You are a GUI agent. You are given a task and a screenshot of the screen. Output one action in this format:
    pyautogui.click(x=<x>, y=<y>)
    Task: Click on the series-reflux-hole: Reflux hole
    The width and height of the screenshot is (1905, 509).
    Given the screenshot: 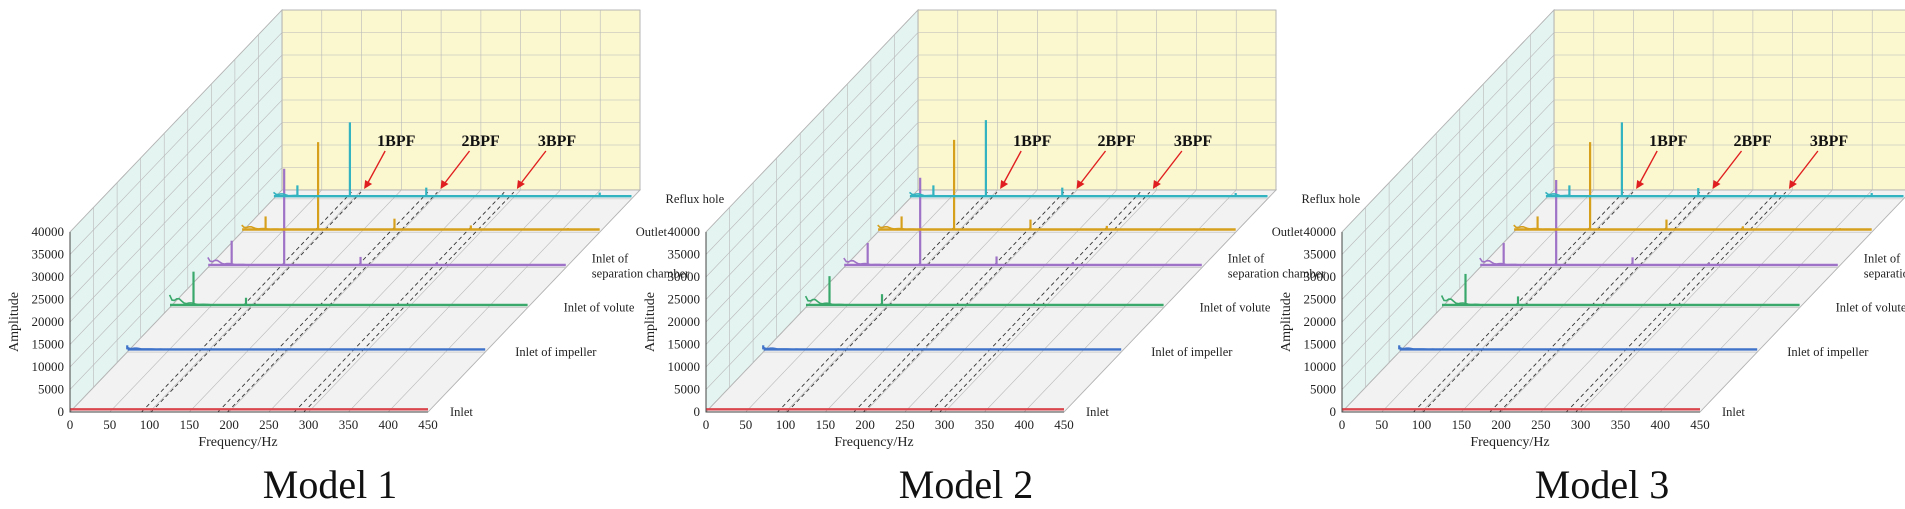 What is the action you would take?
    pyautogui.click(x=499, y=164)
    